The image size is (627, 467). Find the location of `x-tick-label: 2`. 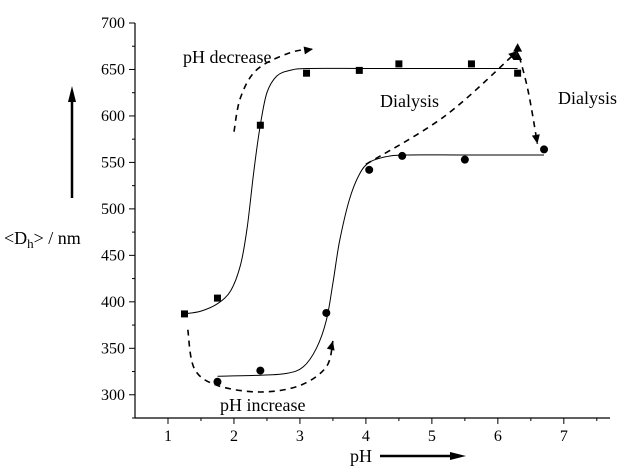

x-tick-label: 2 is located at coordinates (234, 436).